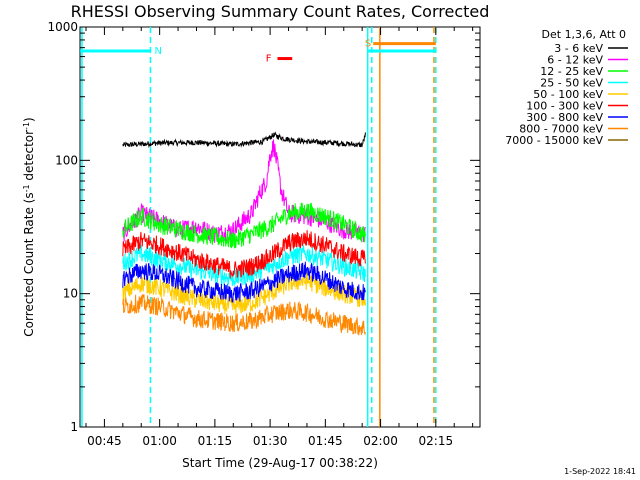  Describe the element at coordinates (575, 60) in the screenshot. I see `legend-label-1: 6 - 12 keV` at that location.